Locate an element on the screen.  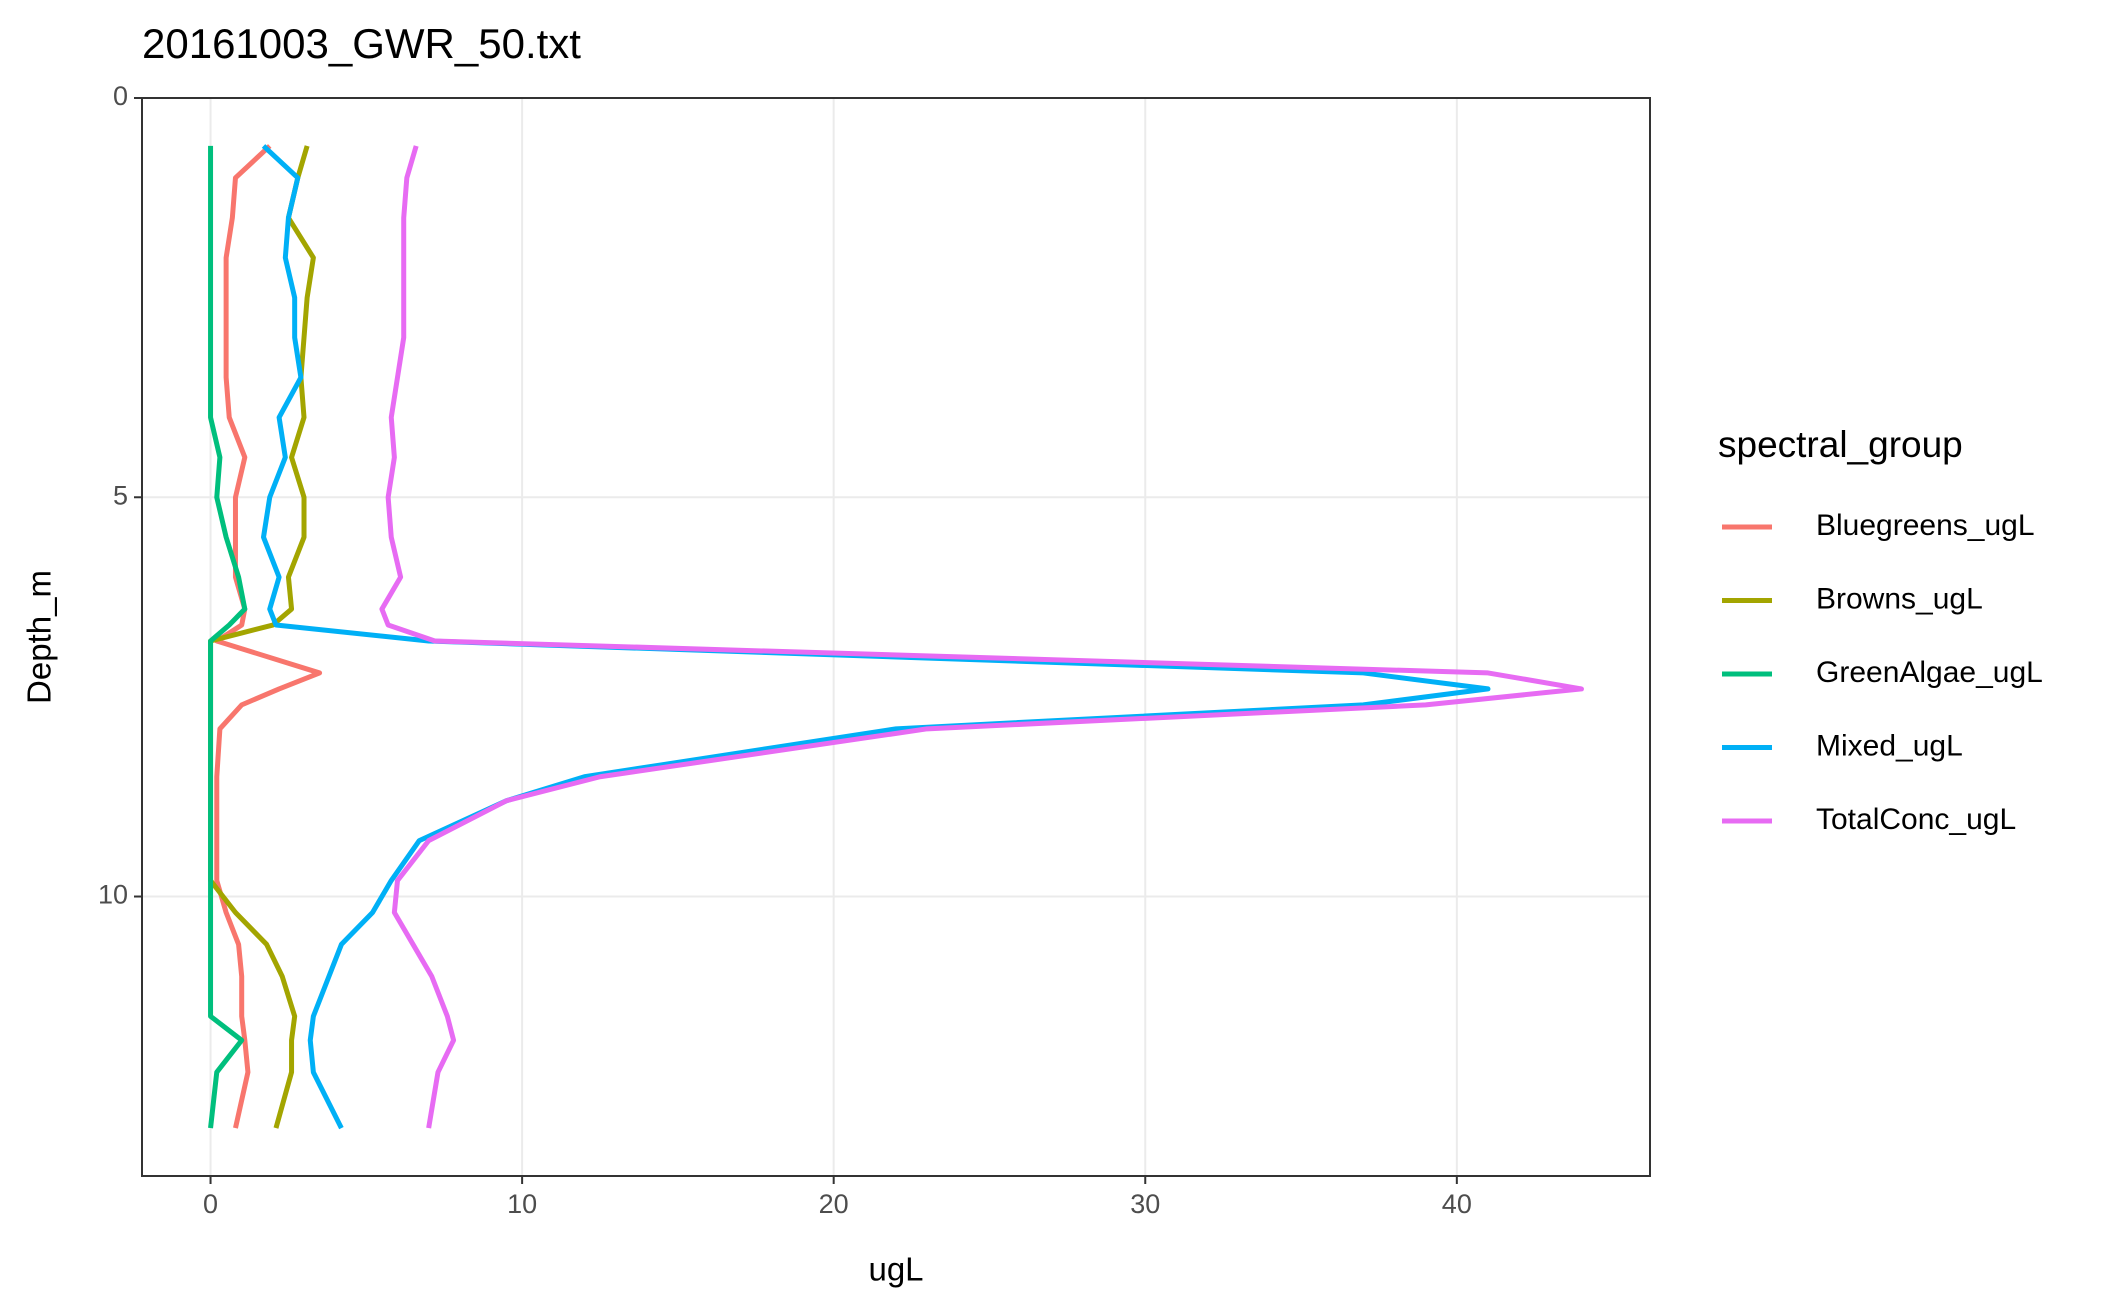
y-tick-label: 10 is located at coordinates (113, 895).